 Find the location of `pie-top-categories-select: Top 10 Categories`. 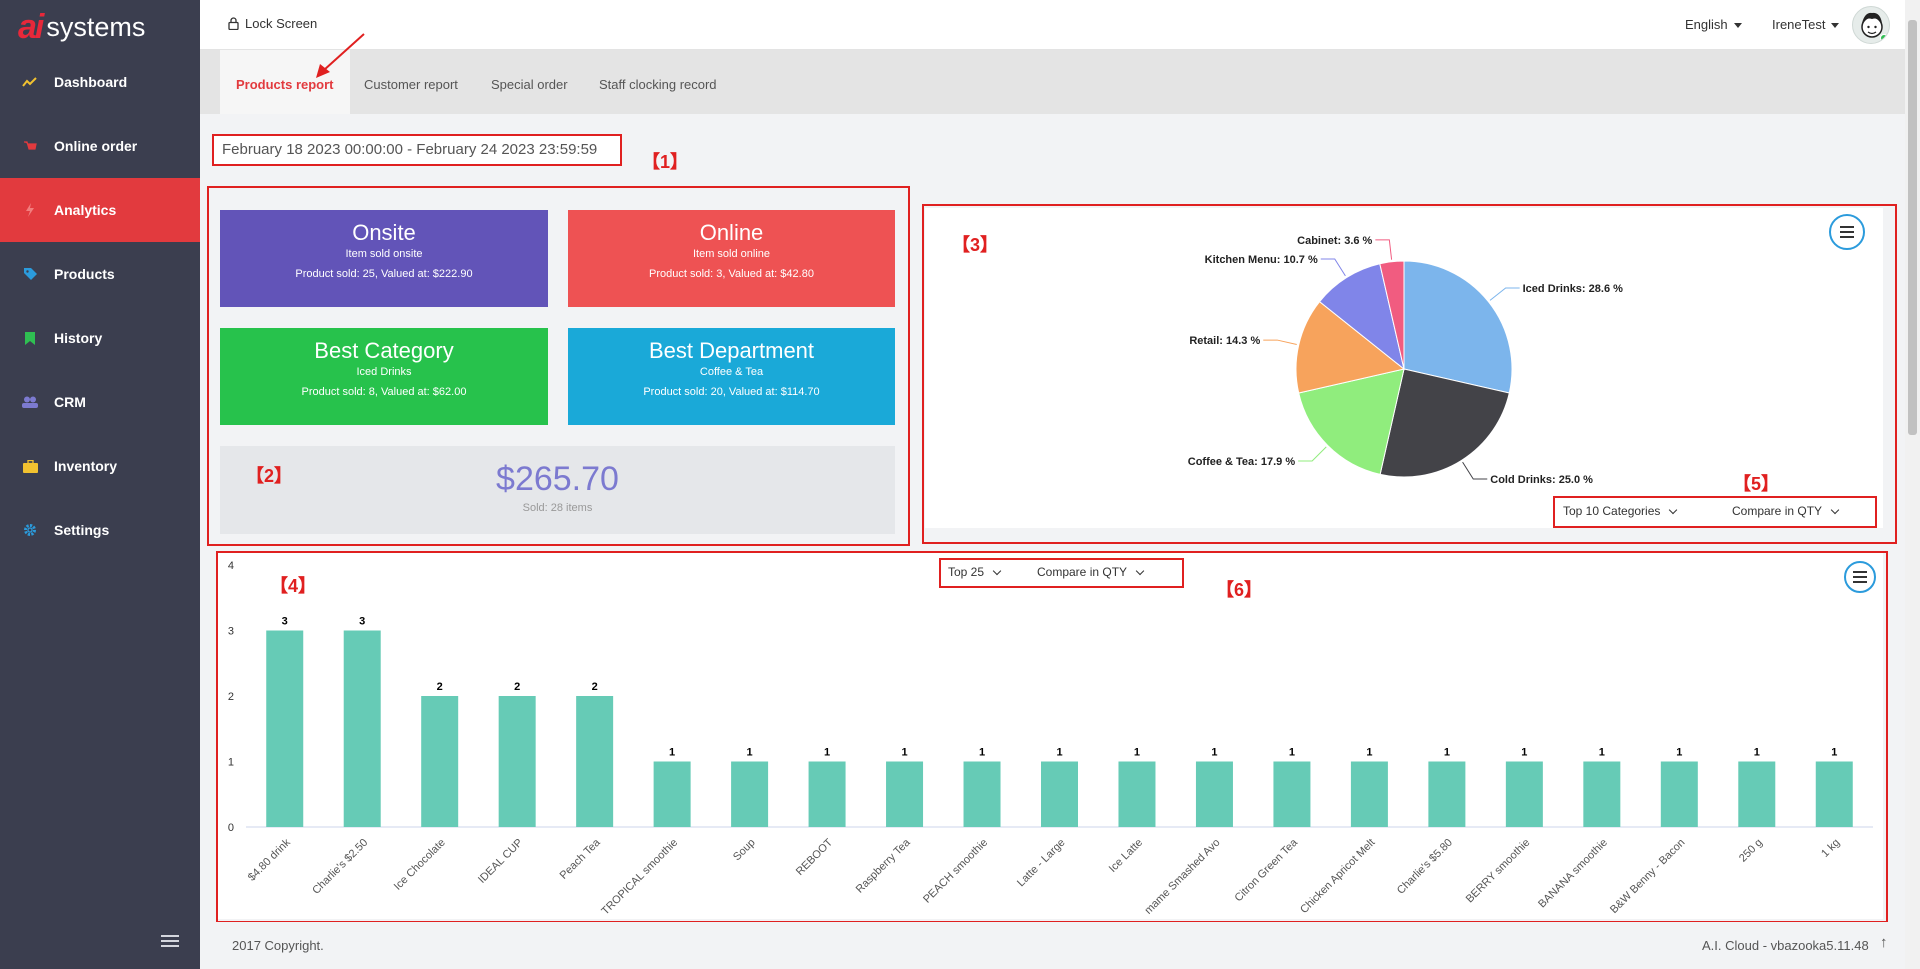

pie-top-categories-select: Top 10 Categories is located at coordinates (1620, 511).